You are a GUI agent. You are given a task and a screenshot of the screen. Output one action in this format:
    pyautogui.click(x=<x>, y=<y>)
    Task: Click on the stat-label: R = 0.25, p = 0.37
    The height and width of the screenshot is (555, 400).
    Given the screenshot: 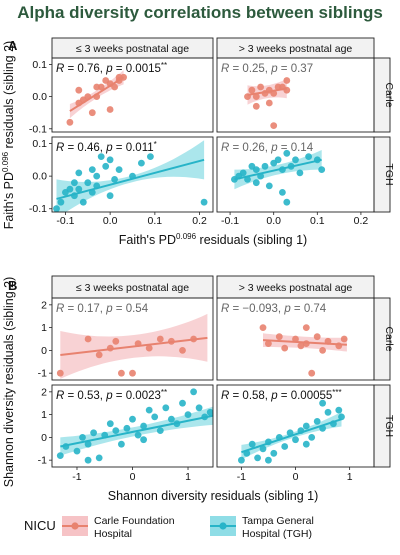 What is the action you would take?
    pyautogui.click(x=267, y=69)
    